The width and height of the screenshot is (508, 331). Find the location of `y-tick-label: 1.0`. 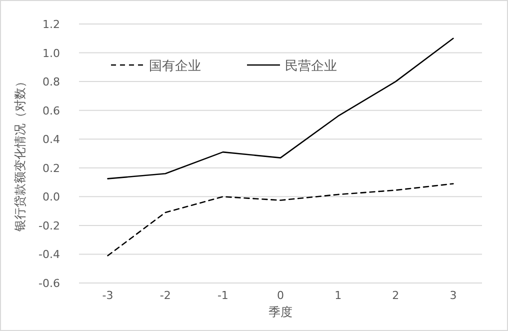

y-tick-label: 1.0 is located at coordinates (51, 53).